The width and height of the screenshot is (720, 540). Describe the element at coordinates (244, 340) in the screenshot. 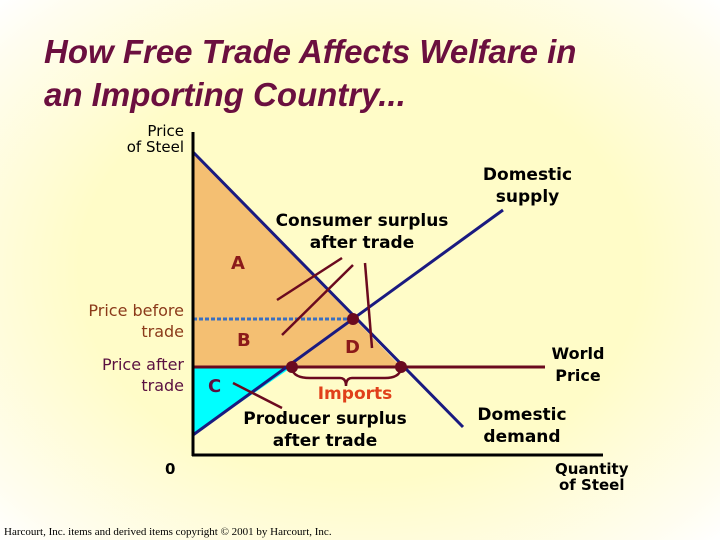

I see `area-b-label: B` at that location.